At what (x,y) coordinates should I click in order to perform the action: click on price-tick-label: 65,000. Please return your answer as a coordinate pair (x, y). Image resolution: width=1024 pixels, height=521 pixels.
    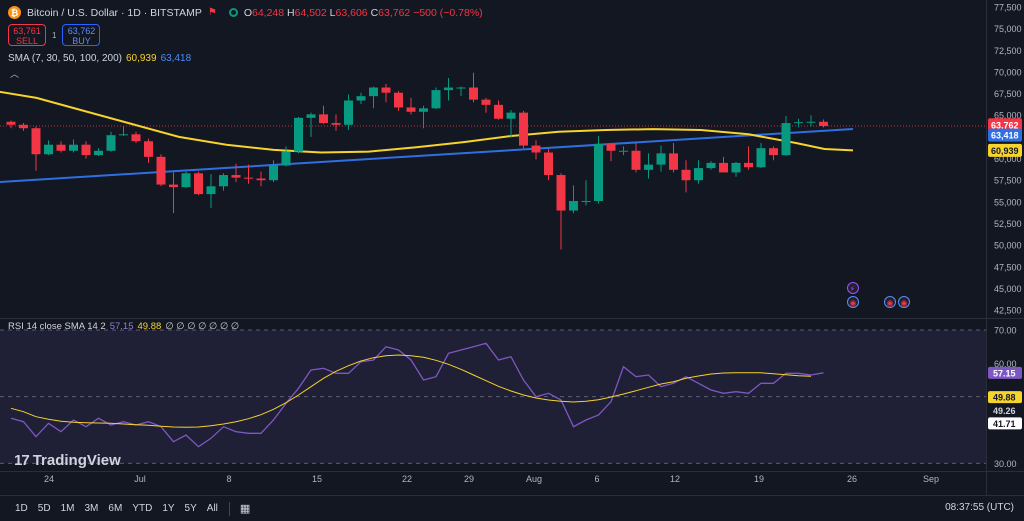
    Looking at the image, I should click on (1008, 116).